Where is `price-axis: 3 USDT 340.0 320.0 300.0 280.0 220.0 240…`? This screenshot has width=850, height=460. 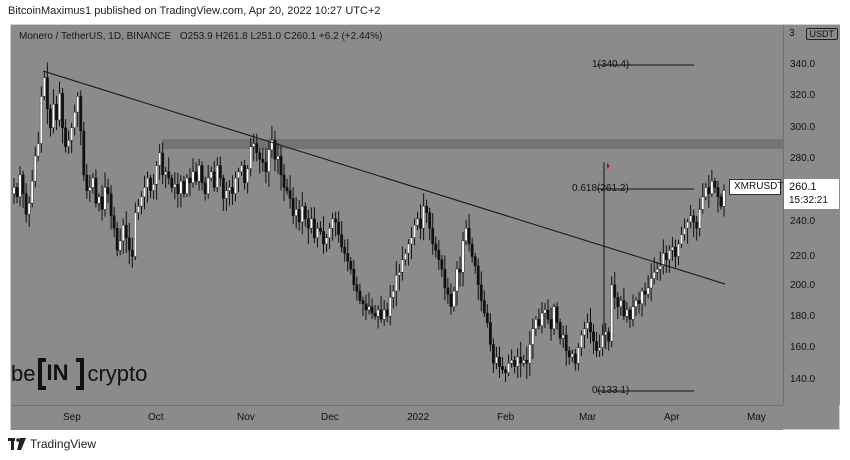 price-axis: 3 USDT 340.0 320.0 300.0 280.0 220.0 240… is located at coordinates (811, 215).